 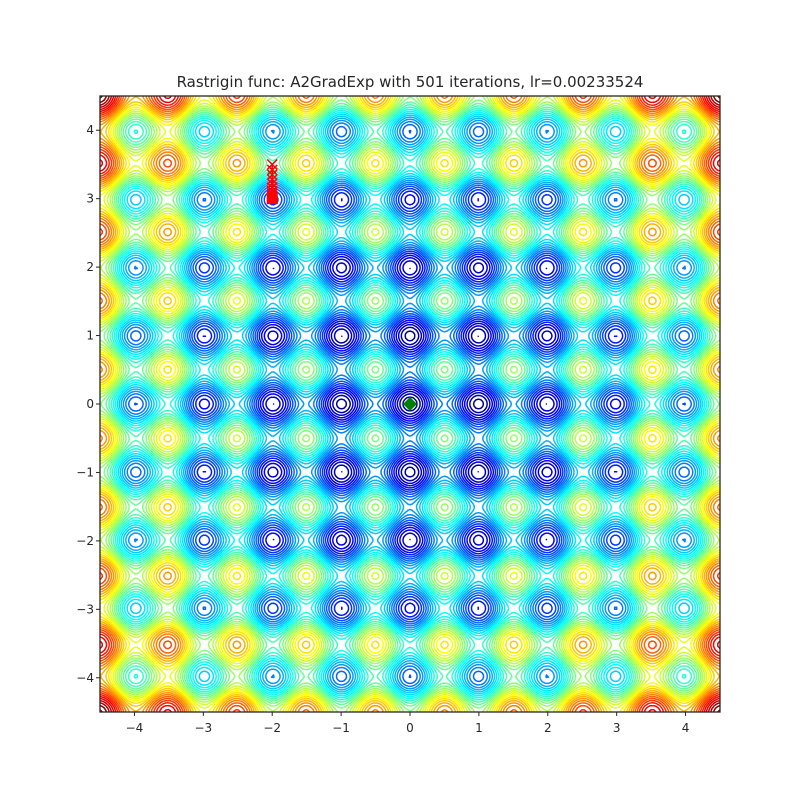 What do you see at coordinates (85, 472) in the screenshot?
I see `y-tick-label: −1` at bounding box center [85, 472].